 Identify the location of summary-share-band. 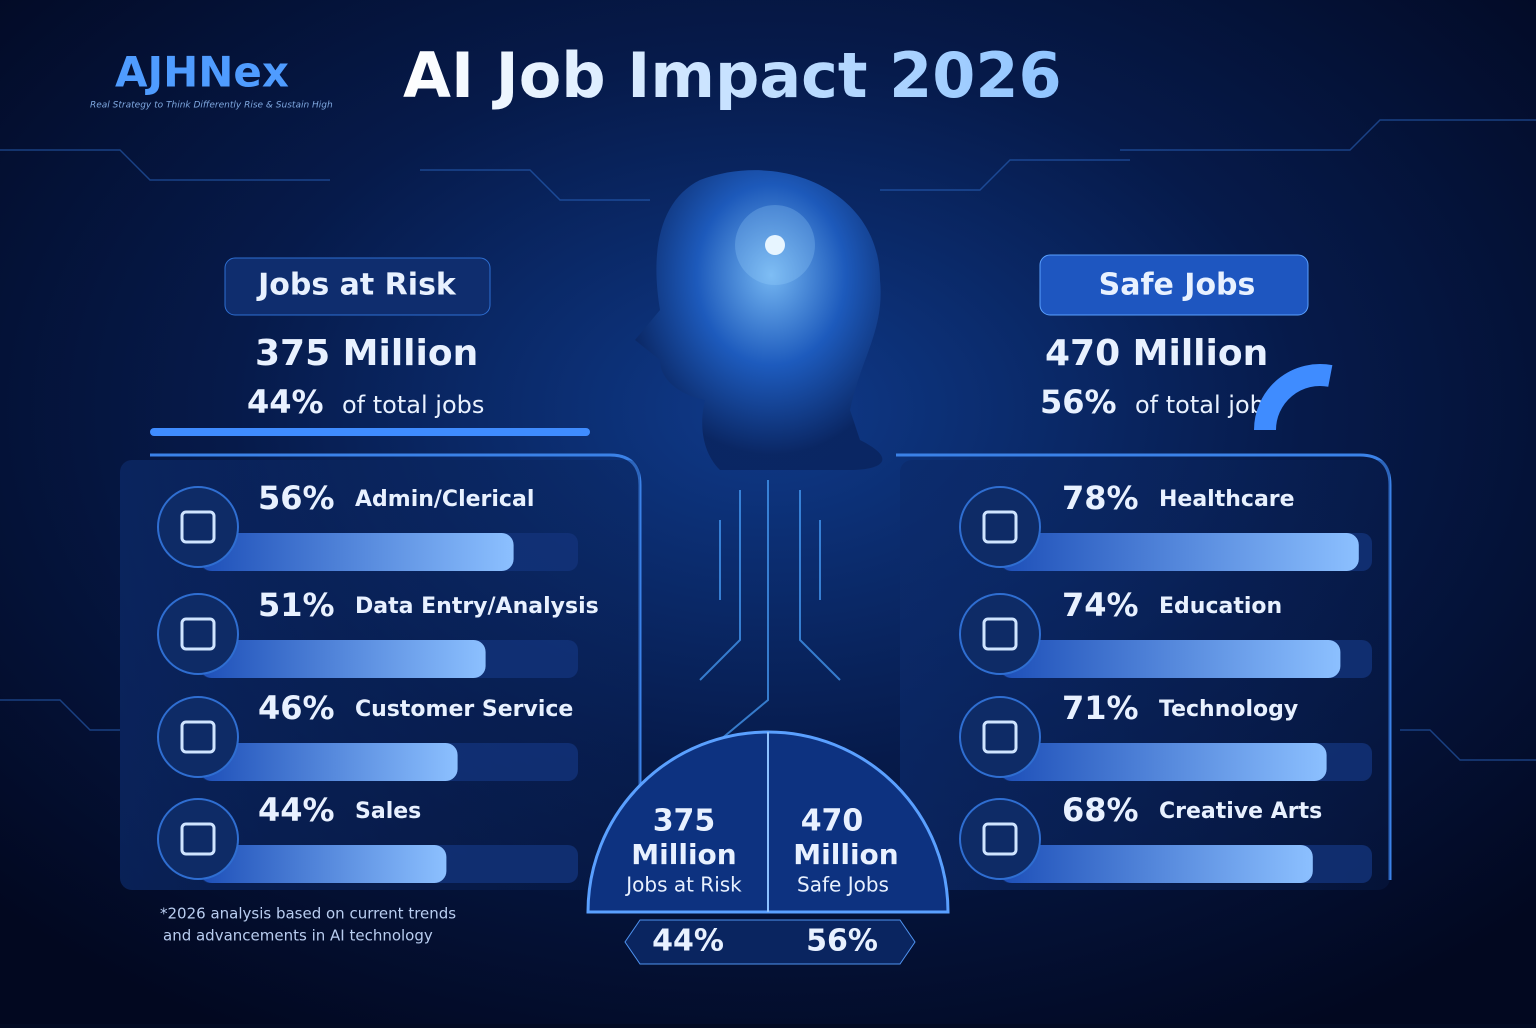
(770, 942).